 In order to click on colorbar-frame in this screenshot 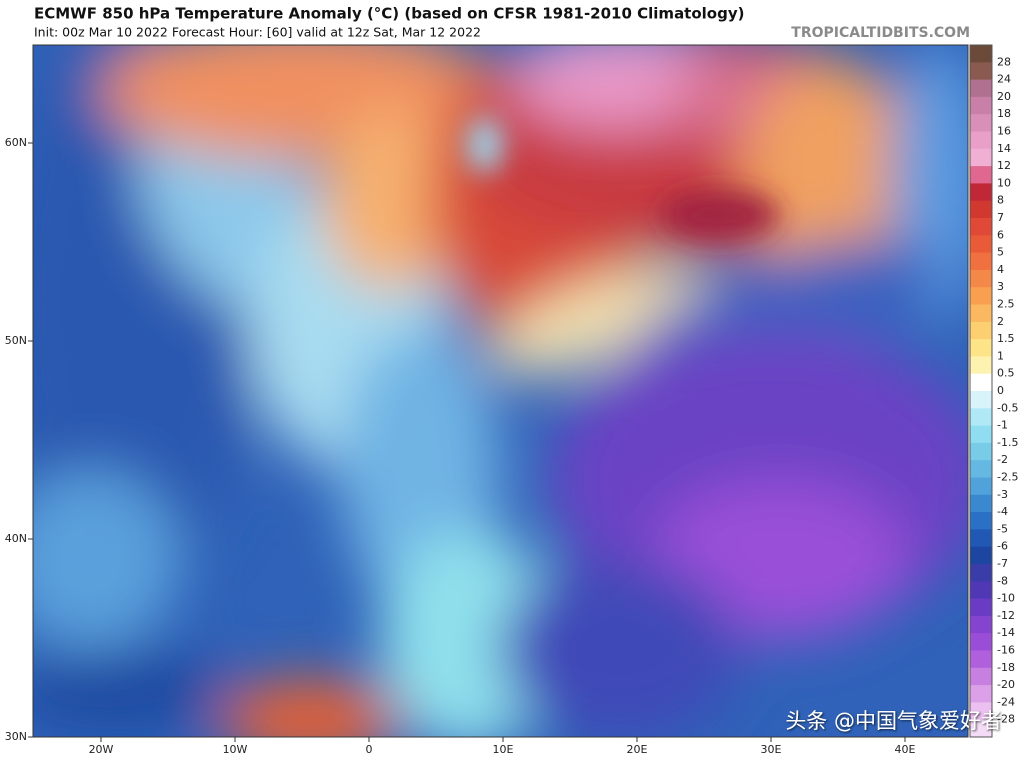, I will do `click(981, 391)`.